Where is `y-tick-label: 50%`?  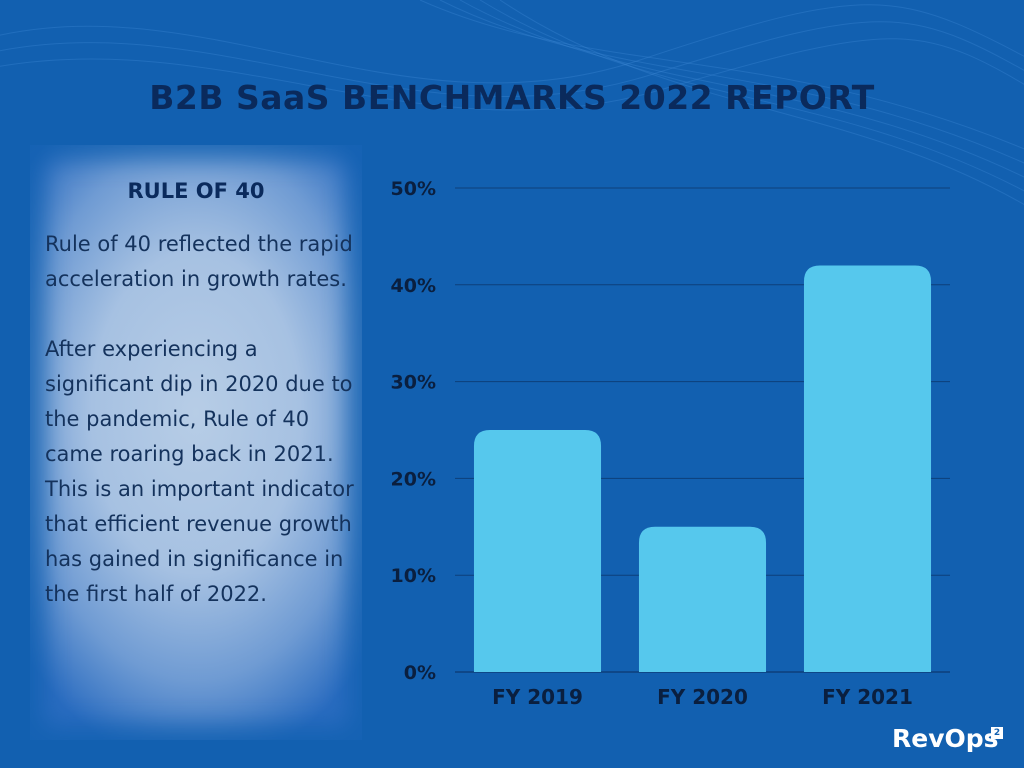 y-tick-label: 50% is located at coordinates (413, 189).